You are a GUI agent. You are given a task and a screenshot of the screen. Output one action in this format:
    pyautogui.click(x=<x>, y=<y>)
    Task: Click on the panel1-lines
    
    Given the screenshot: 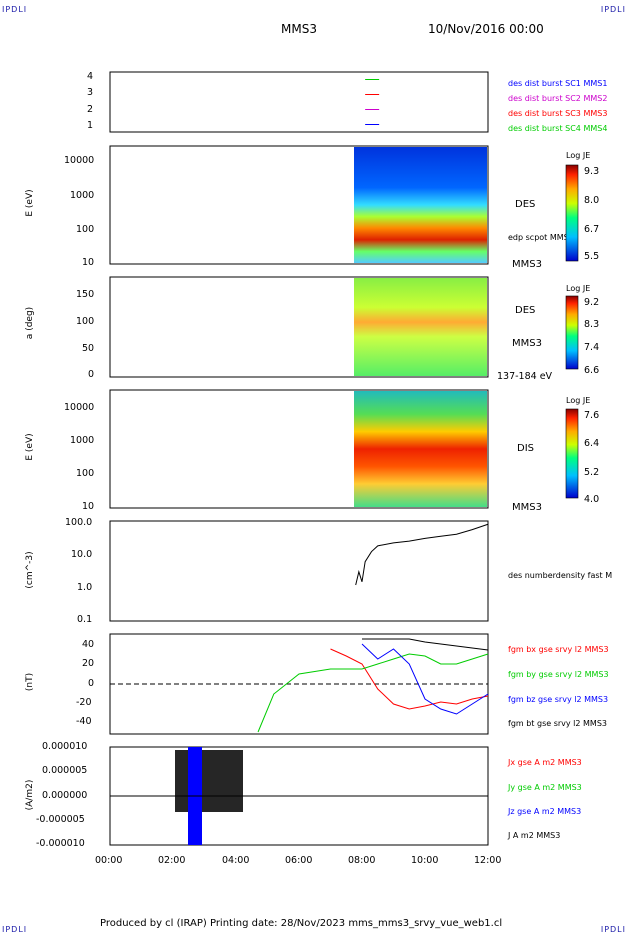 What is the action you would take?
    pyautogui.click(x=375, y=102)
    